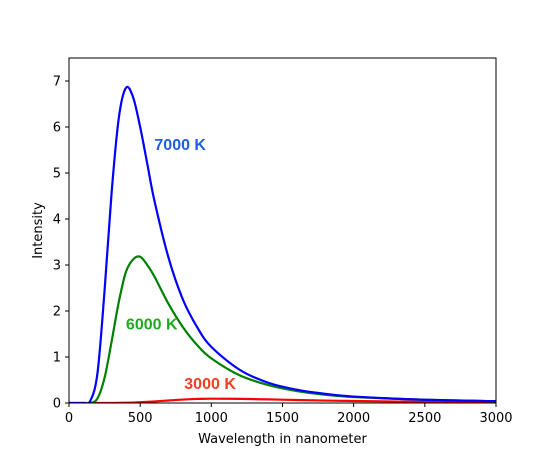 The width and height of the screenshot is (551, 472). I want to click on x-axis-label: Wavelength in nanometer, so click(282, 439).